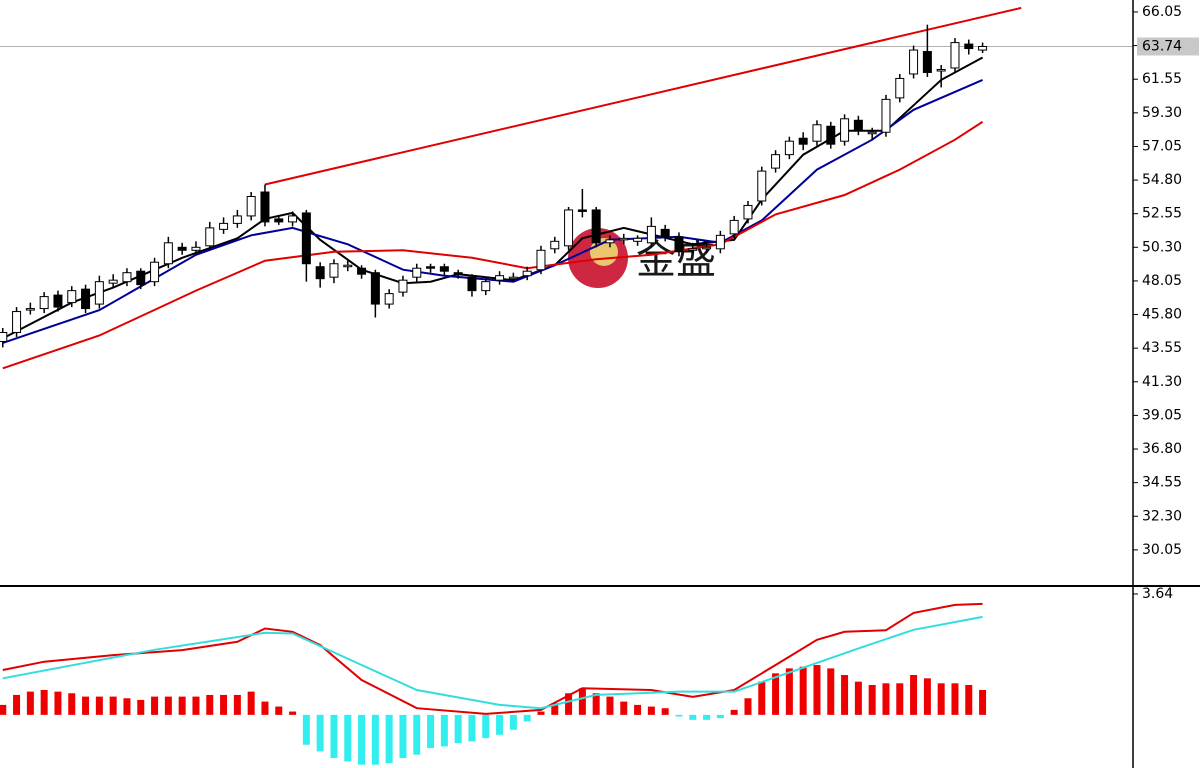  What do you see at coordinates (1162, 516) in the screenshot?
I see `y-tick-label: 32.30` at bounding box center [1162, 516].